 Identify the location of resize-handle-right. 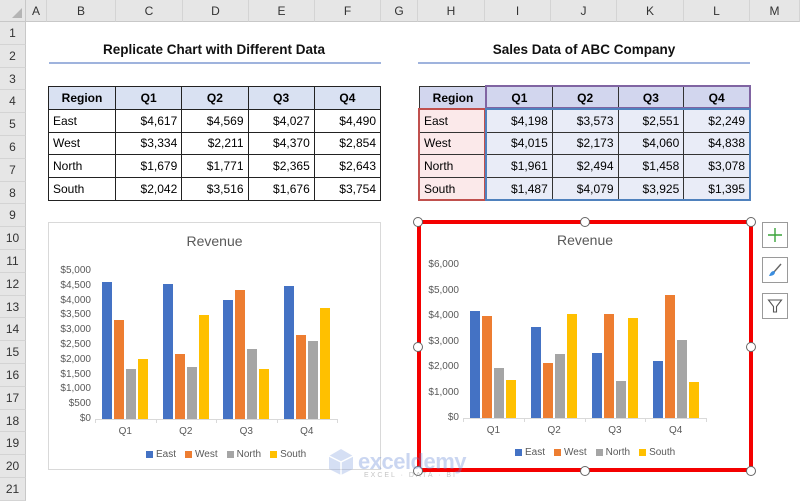
(751, 347).